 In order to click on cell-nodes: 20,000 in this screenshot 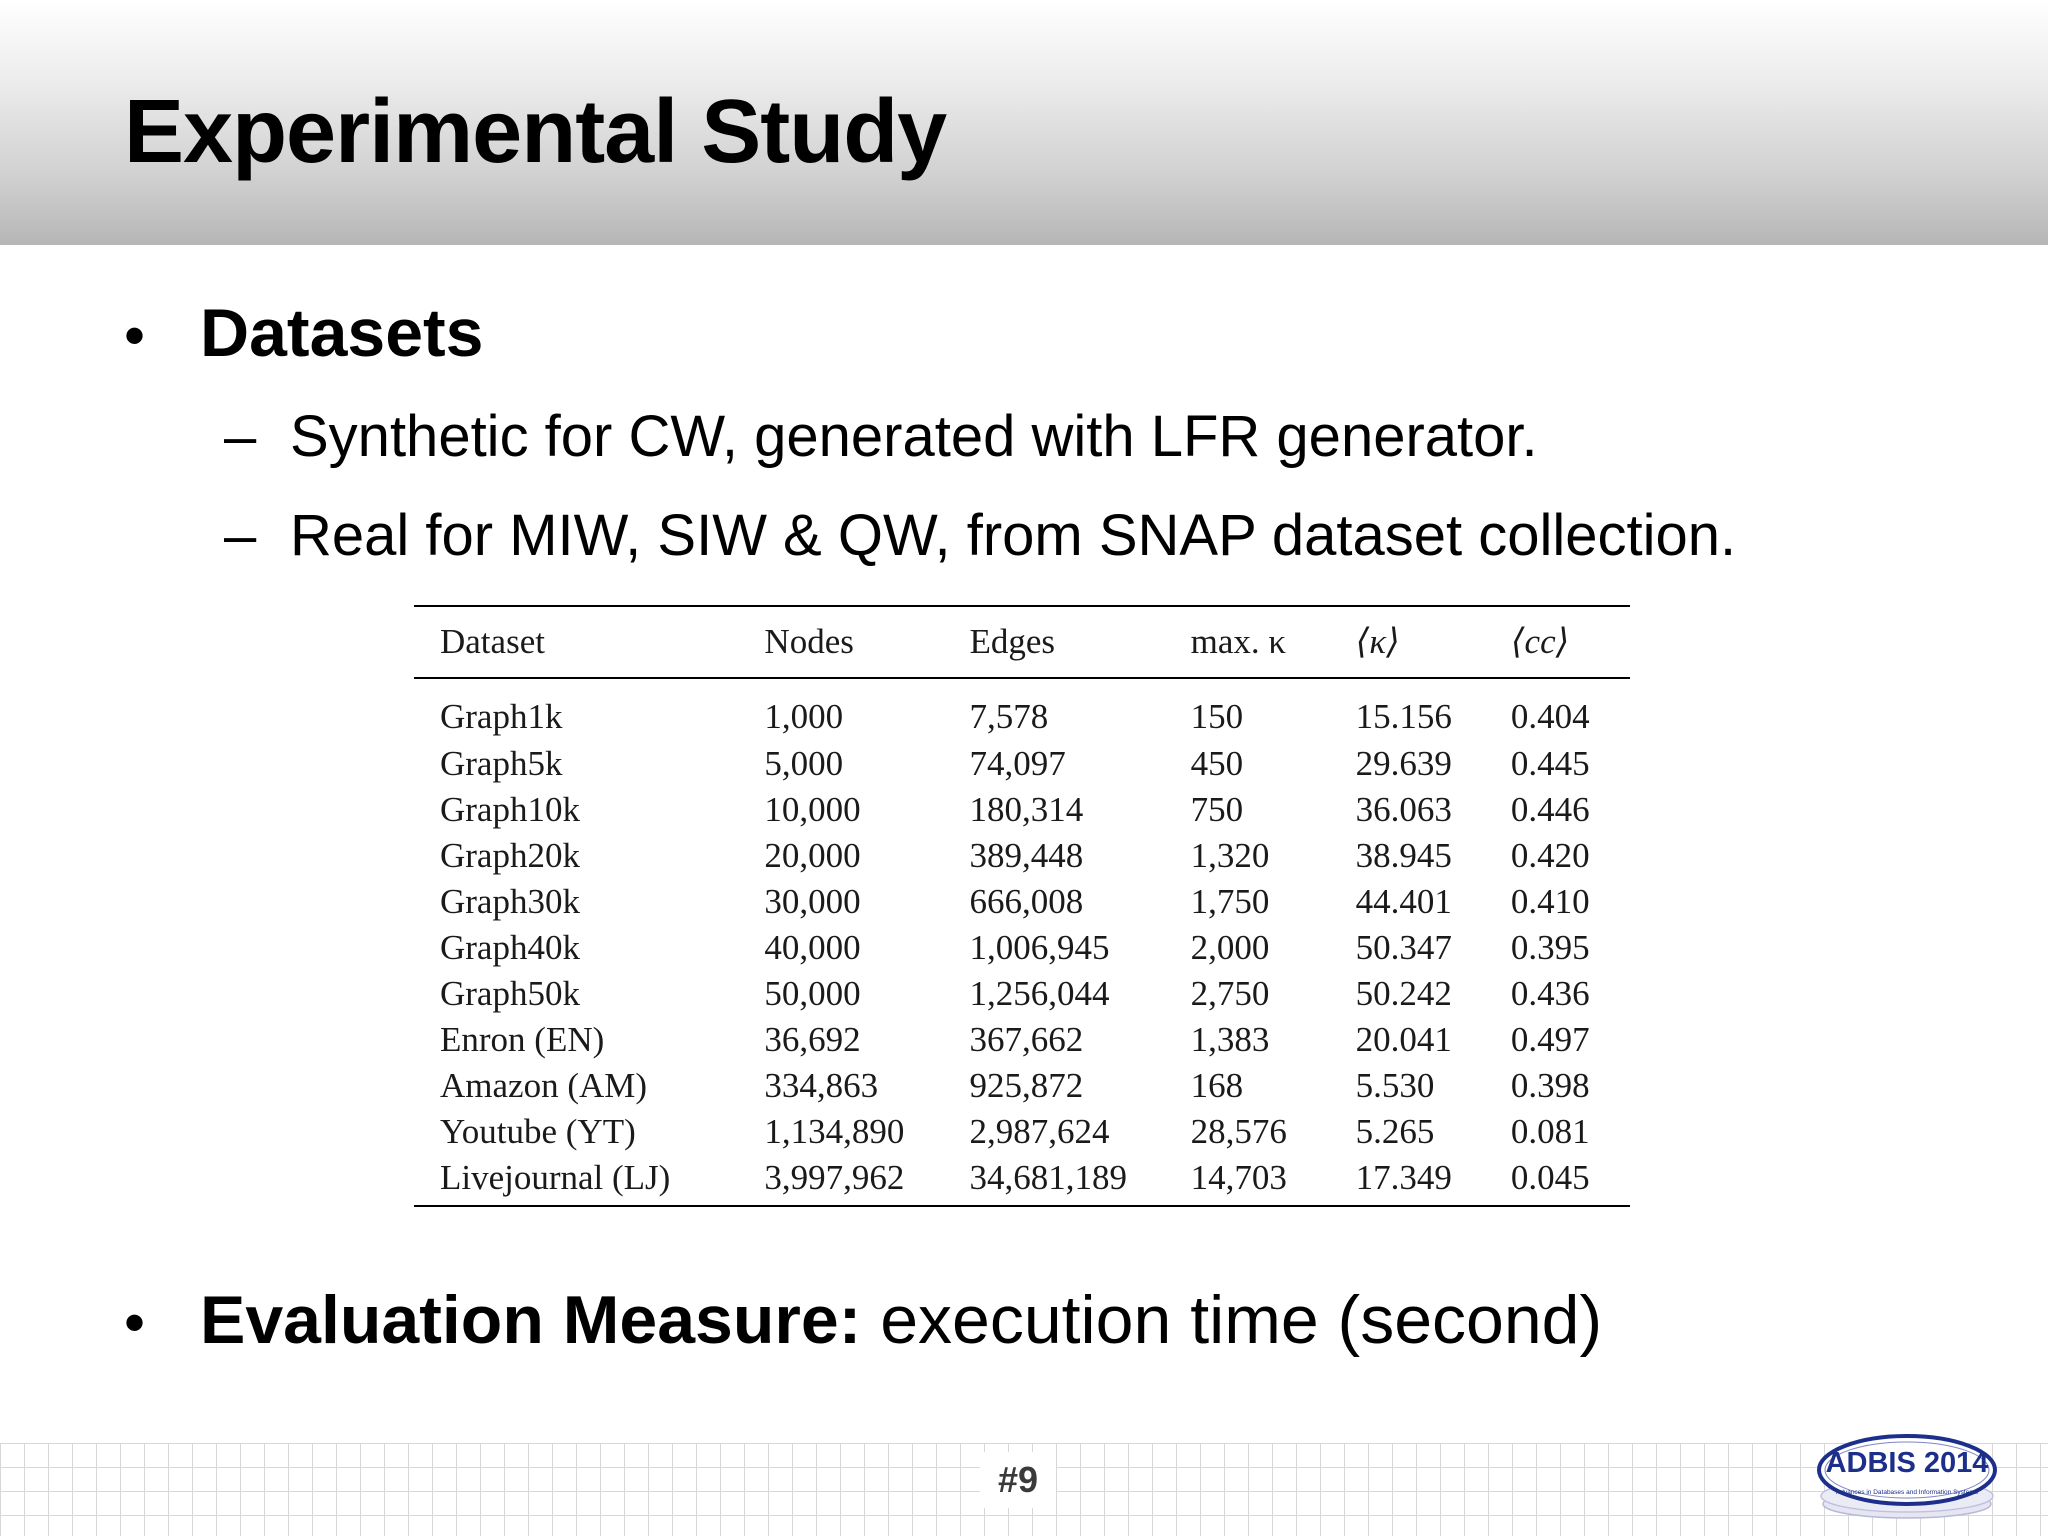, I will do `click(812, 855)`.